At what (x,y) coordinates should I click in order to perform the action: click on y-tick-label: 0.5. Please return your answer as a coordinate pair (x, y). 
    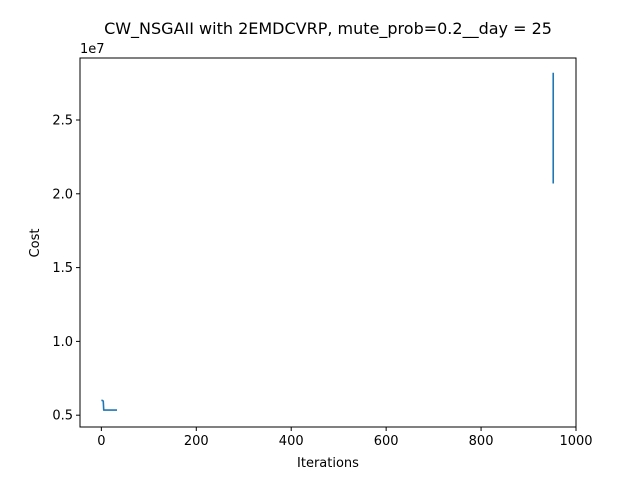
    Looking at the image, I should click on (62, 416).